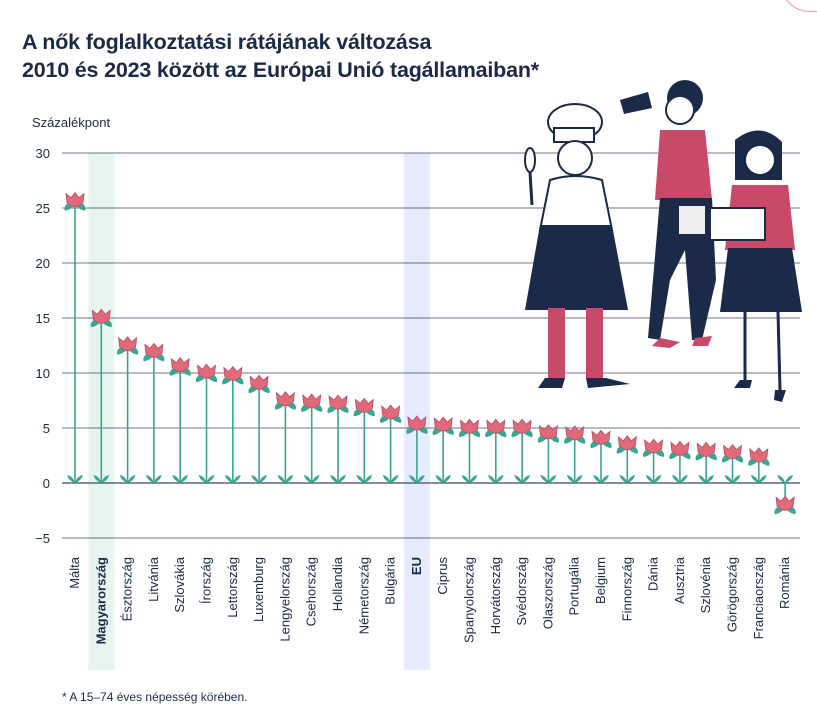  Describe the element at coordinates (705, 584) in the screenshot. I see `x-tick-label: Szlovénia` at that location.